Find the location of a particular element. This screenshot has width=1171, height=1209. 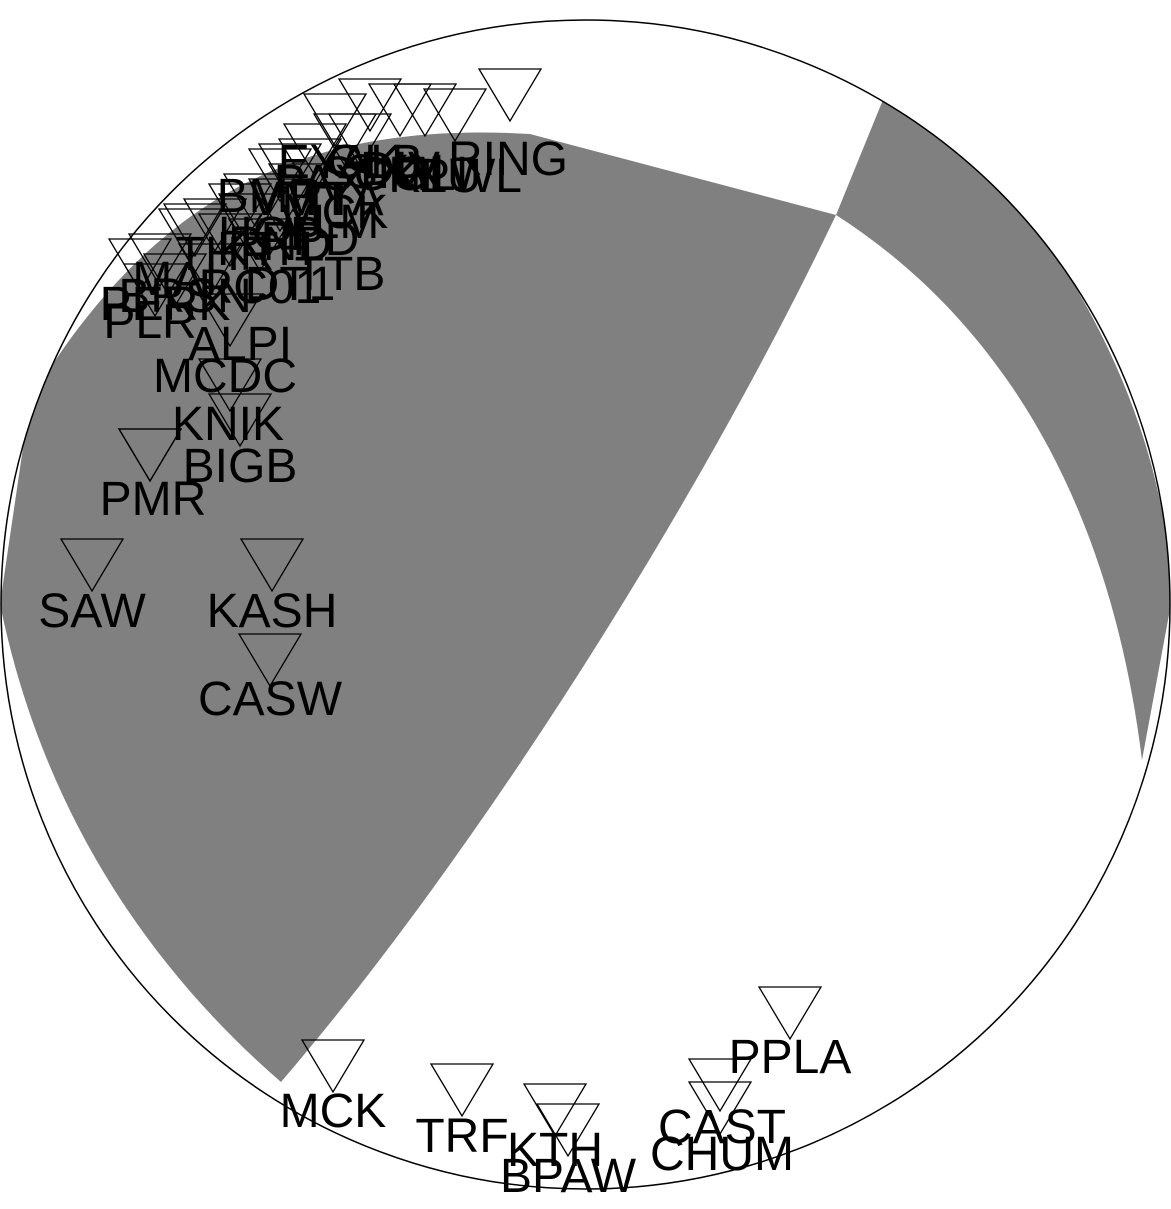

station-ppla: PPLA is located at coordinates (790, 1035).